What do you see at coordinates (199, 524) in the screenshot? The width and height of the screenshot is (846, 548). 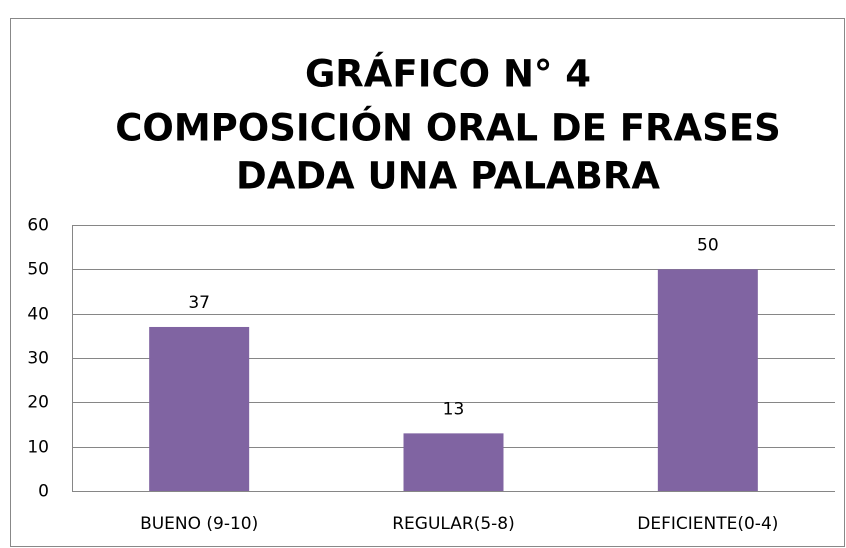 I see `x-tick-label: BUENO (9-10)` at bounding box center [199, 524].